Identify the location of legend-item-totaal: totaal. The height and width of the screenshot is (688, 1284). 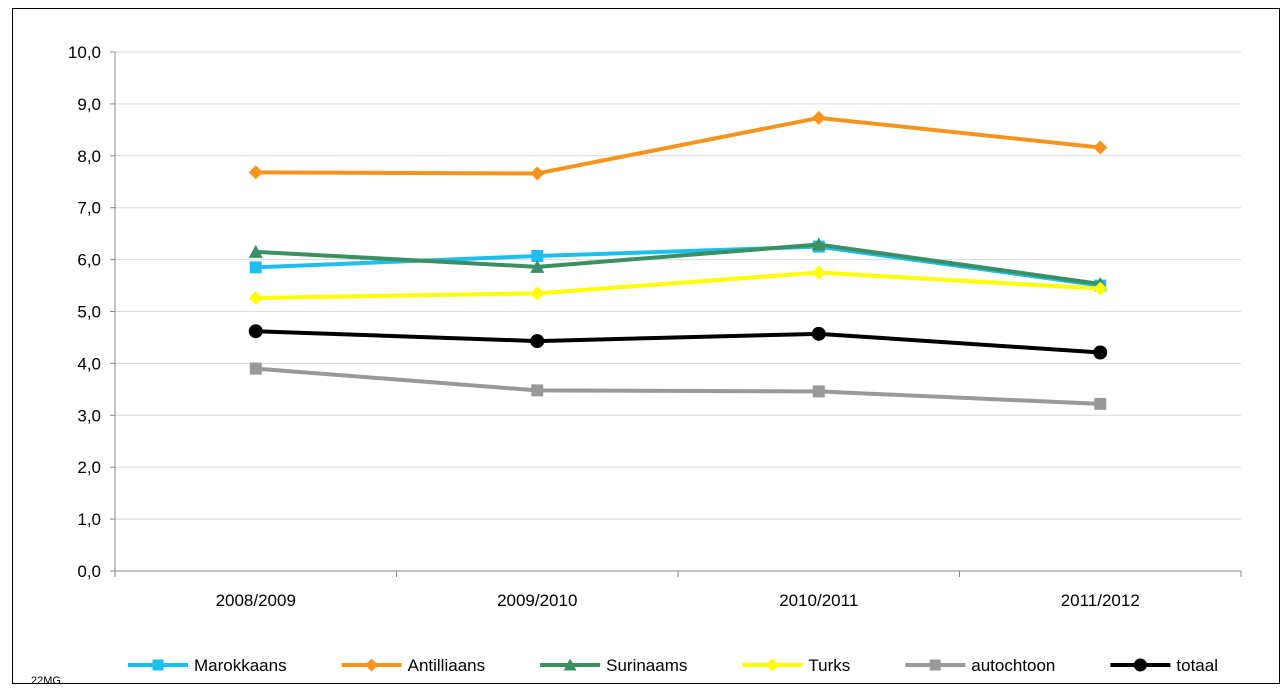
(1164, 665).